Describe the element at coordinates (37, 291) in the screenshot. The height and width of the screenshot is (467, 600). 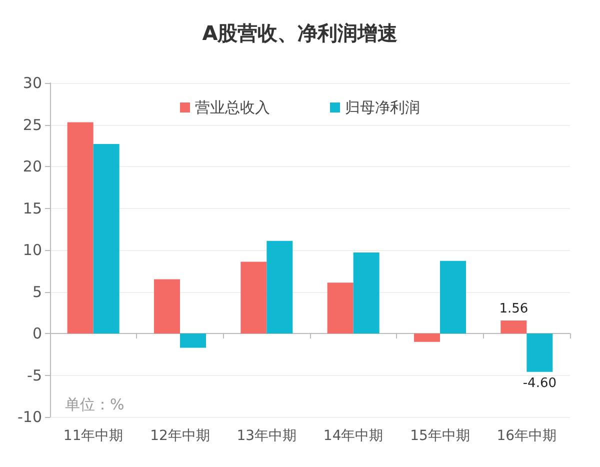
I see `y-tick-label: 5` at that location.